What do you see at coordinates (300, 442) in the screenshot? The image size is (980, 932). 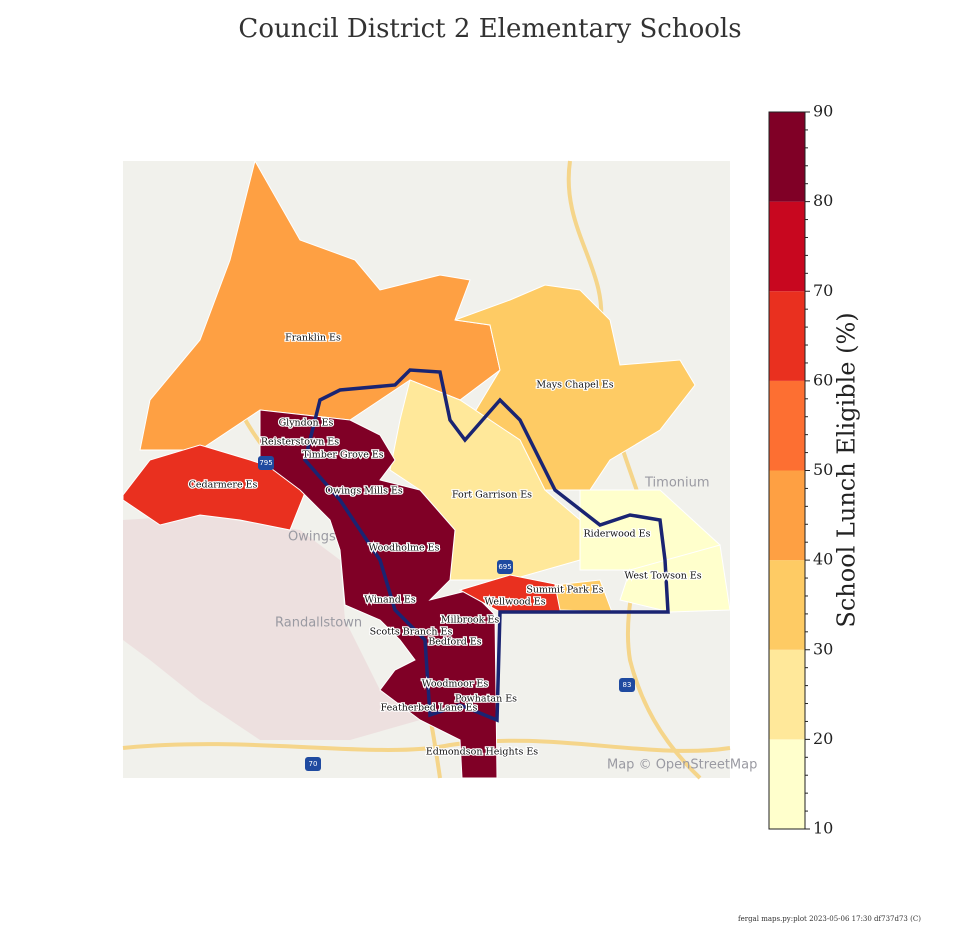 I see `school-label: Reisterstown Es` at bounding box center [300, 442].